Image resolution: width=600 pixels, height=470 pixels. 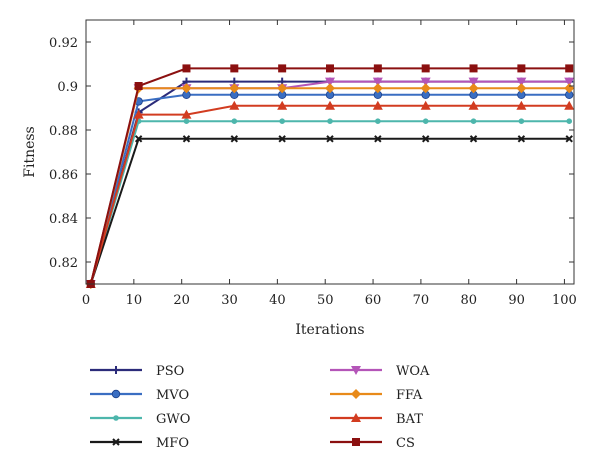 I want to click on legend-marker-mvo, so click(x=116, y=394).